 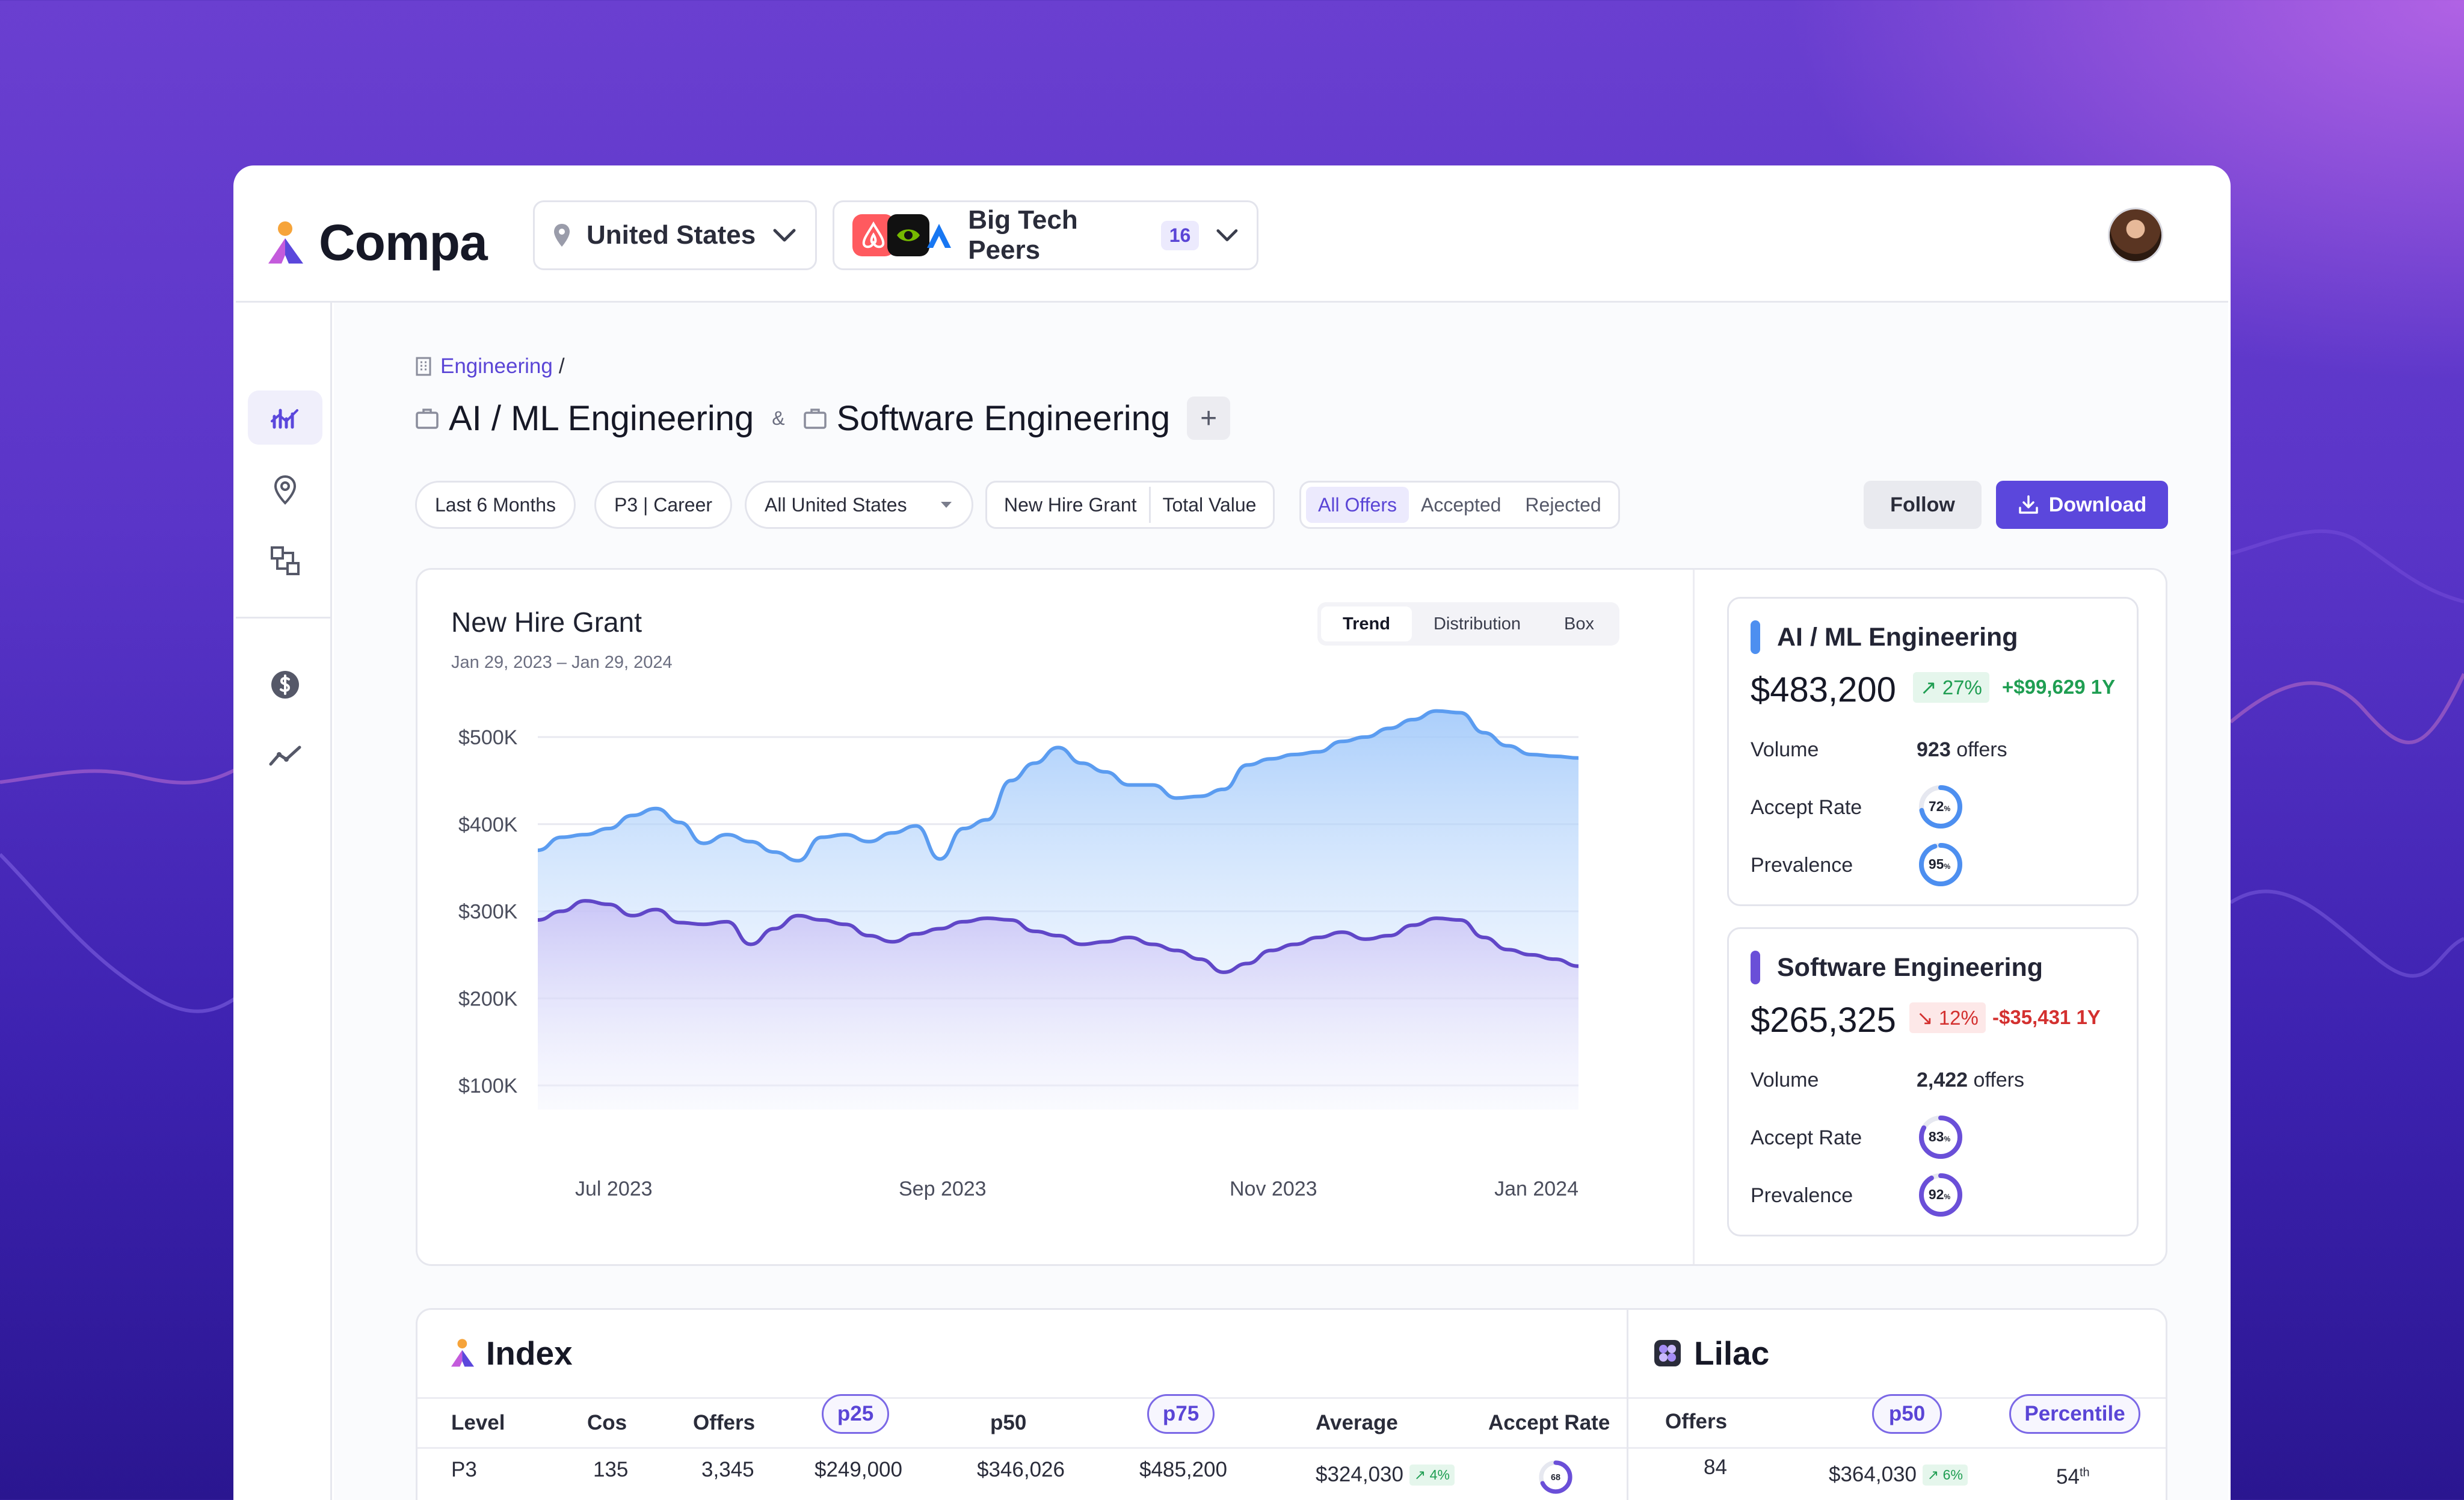 I want to click on chart-bars-icon, so click(x=285, y=419).